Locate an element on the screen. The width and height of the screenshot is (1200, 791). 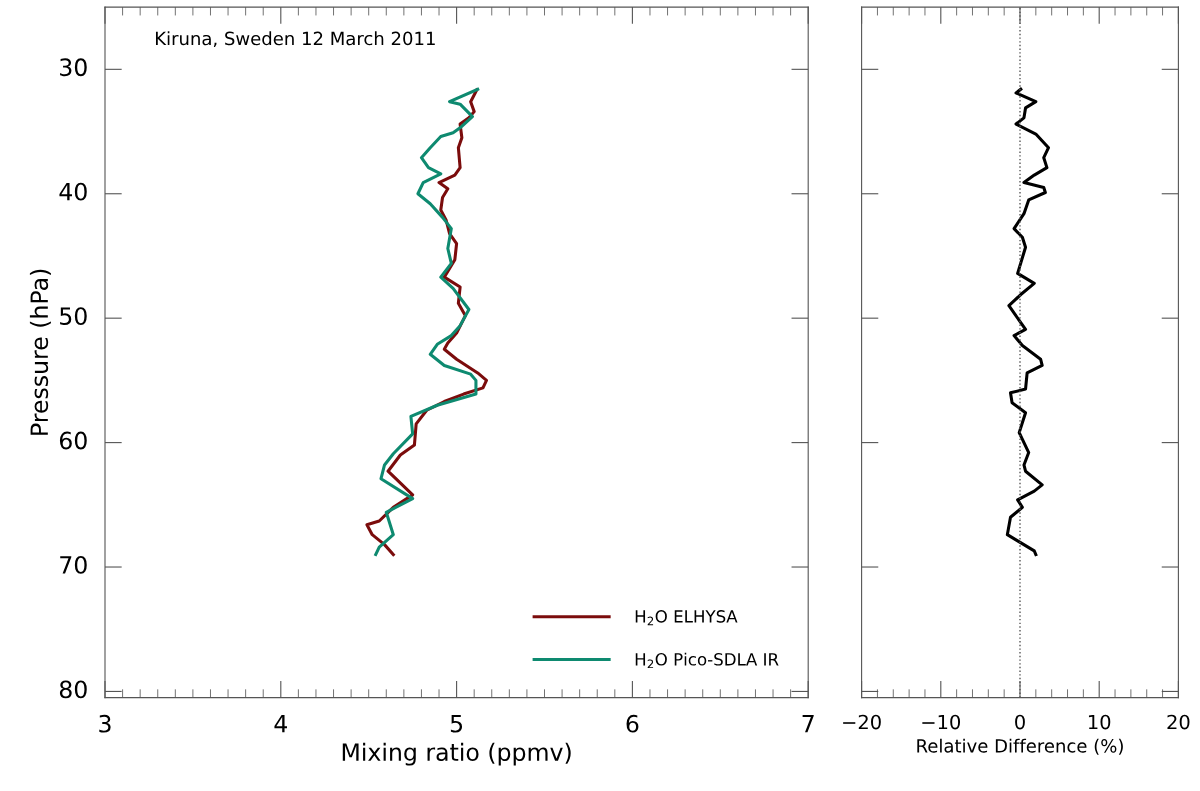
legend-label: H$_{2}$O ELHYSA is located at coordinates (686, 618).